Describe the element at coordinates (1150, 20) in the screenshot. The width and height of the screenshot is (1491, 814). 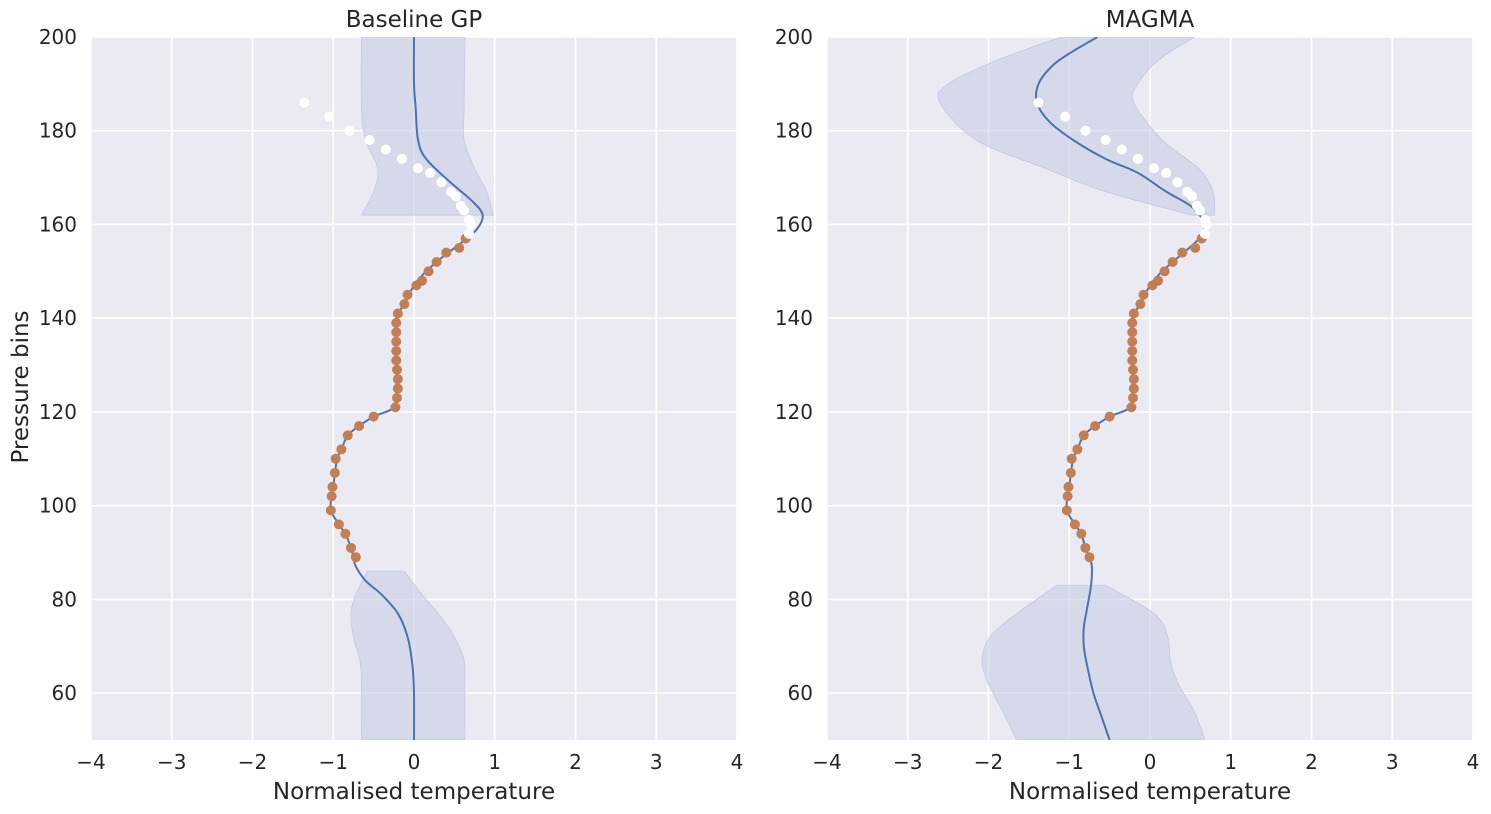
I see `panel-title: MAGMA` at that location.